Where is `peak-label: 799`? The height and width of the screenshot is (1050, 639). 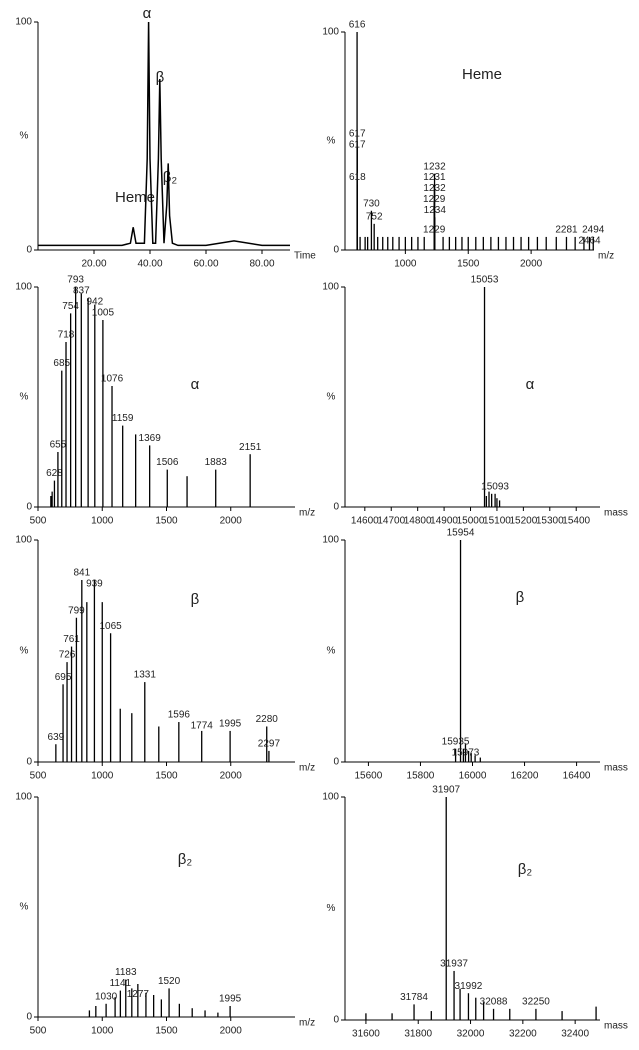
peak-label: 799 is located at coordinates (76, 610).